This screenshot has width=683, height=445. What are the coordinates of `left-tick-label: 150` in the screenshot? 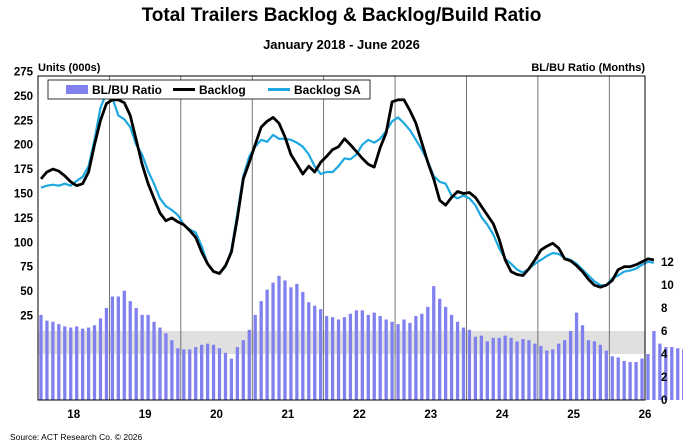 It's located at (23, 195).